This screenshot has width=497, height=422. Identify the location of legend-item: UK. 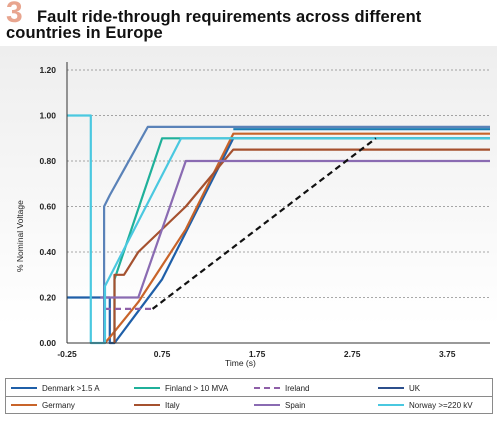
(399, 388).